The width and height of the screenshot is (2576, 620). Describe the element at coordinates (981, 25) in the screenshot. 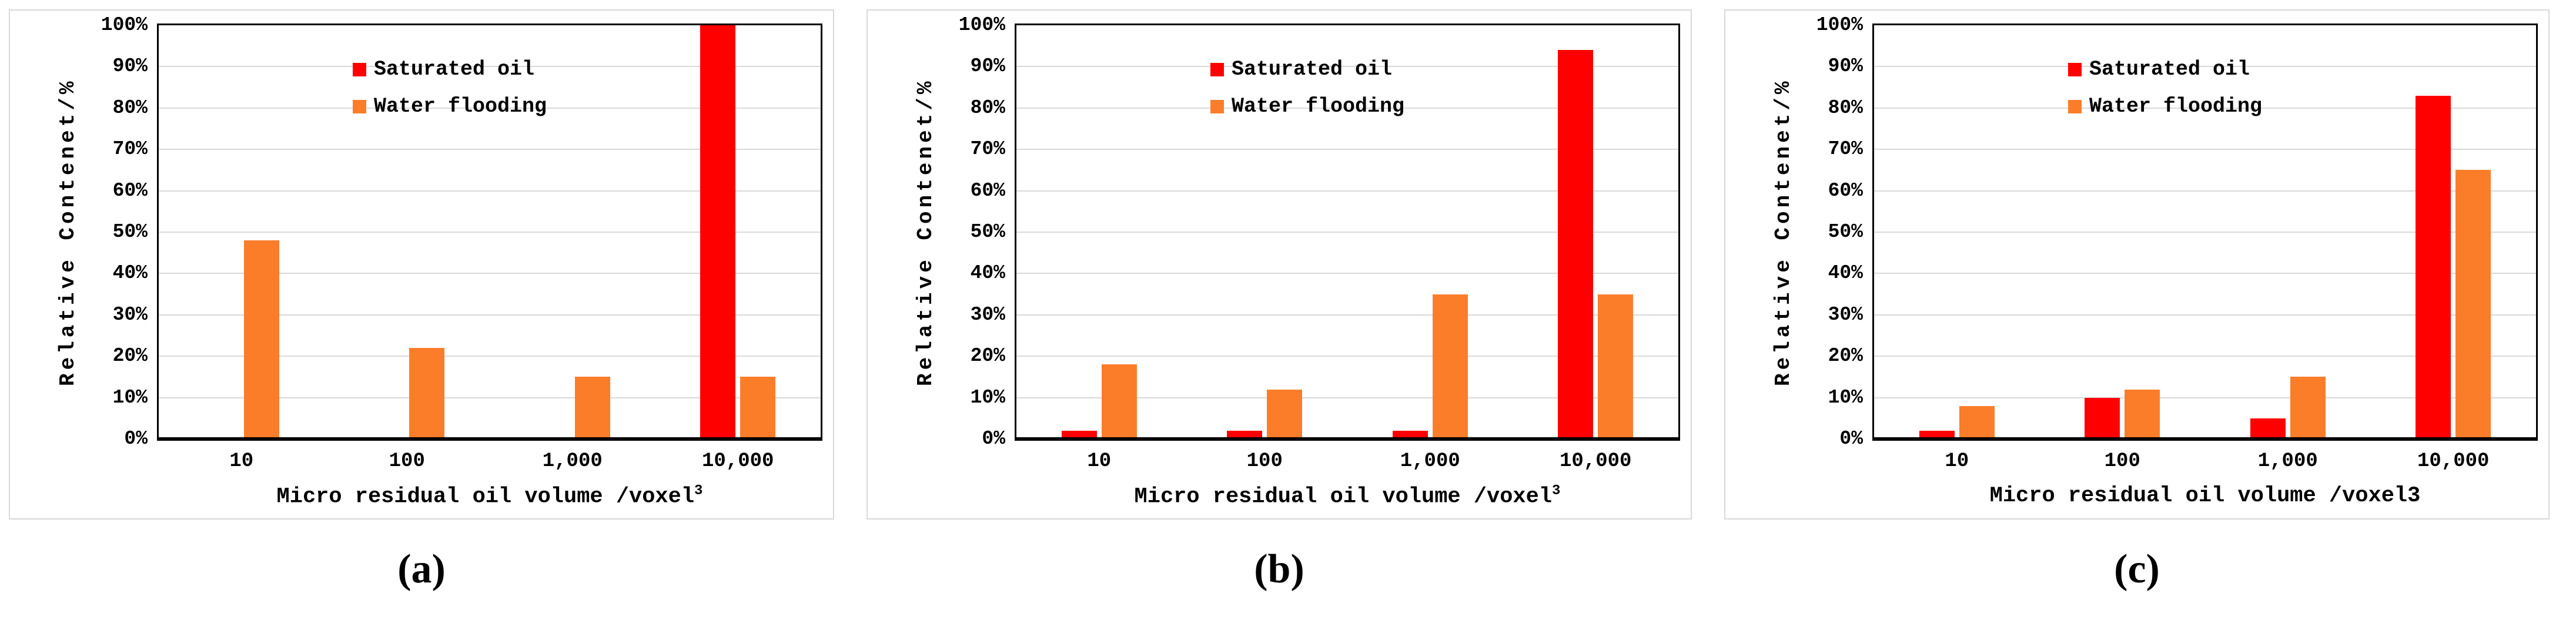

I see `y-tick-100: 100%` at that location.